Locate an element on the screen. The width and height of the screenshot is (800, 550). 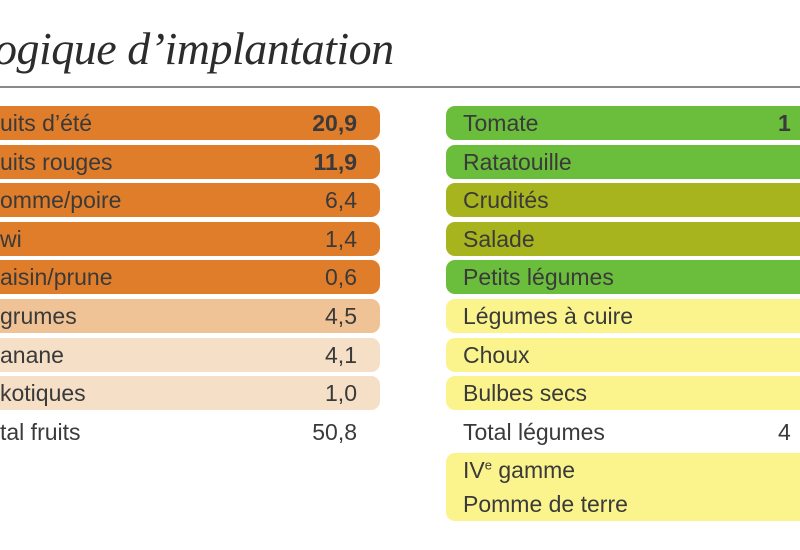
fruit-row: anane 4,1 is located at coordinates (190, 354).